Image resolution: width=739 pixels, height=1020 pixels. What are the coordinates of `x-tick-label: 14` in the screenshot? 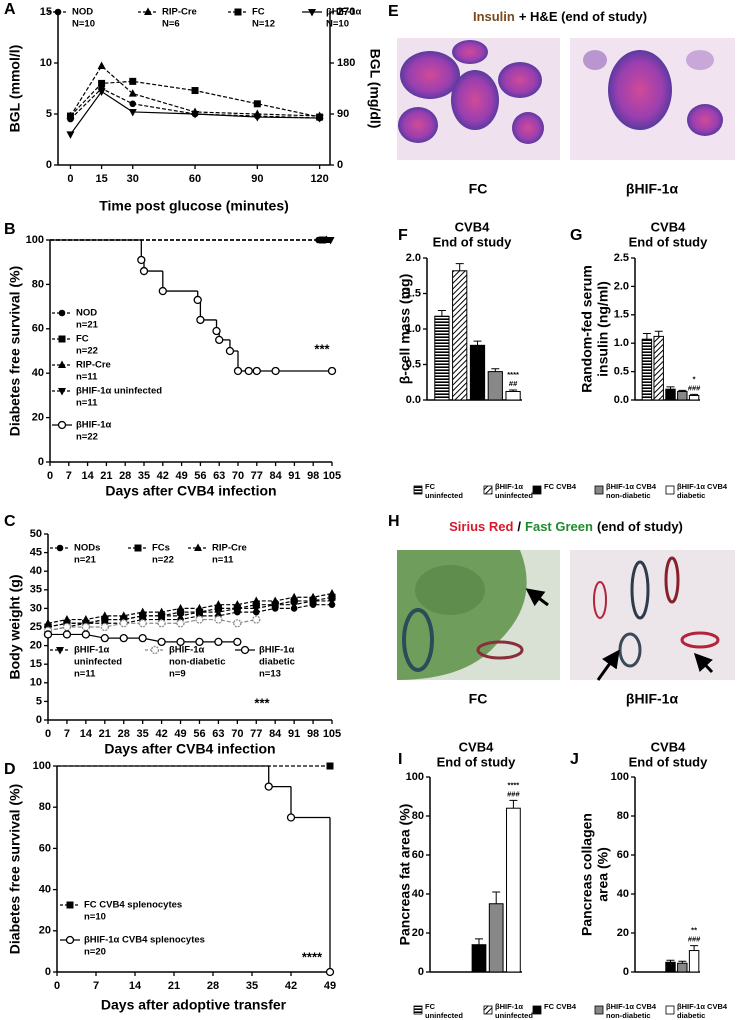 It's located at (86, 734).